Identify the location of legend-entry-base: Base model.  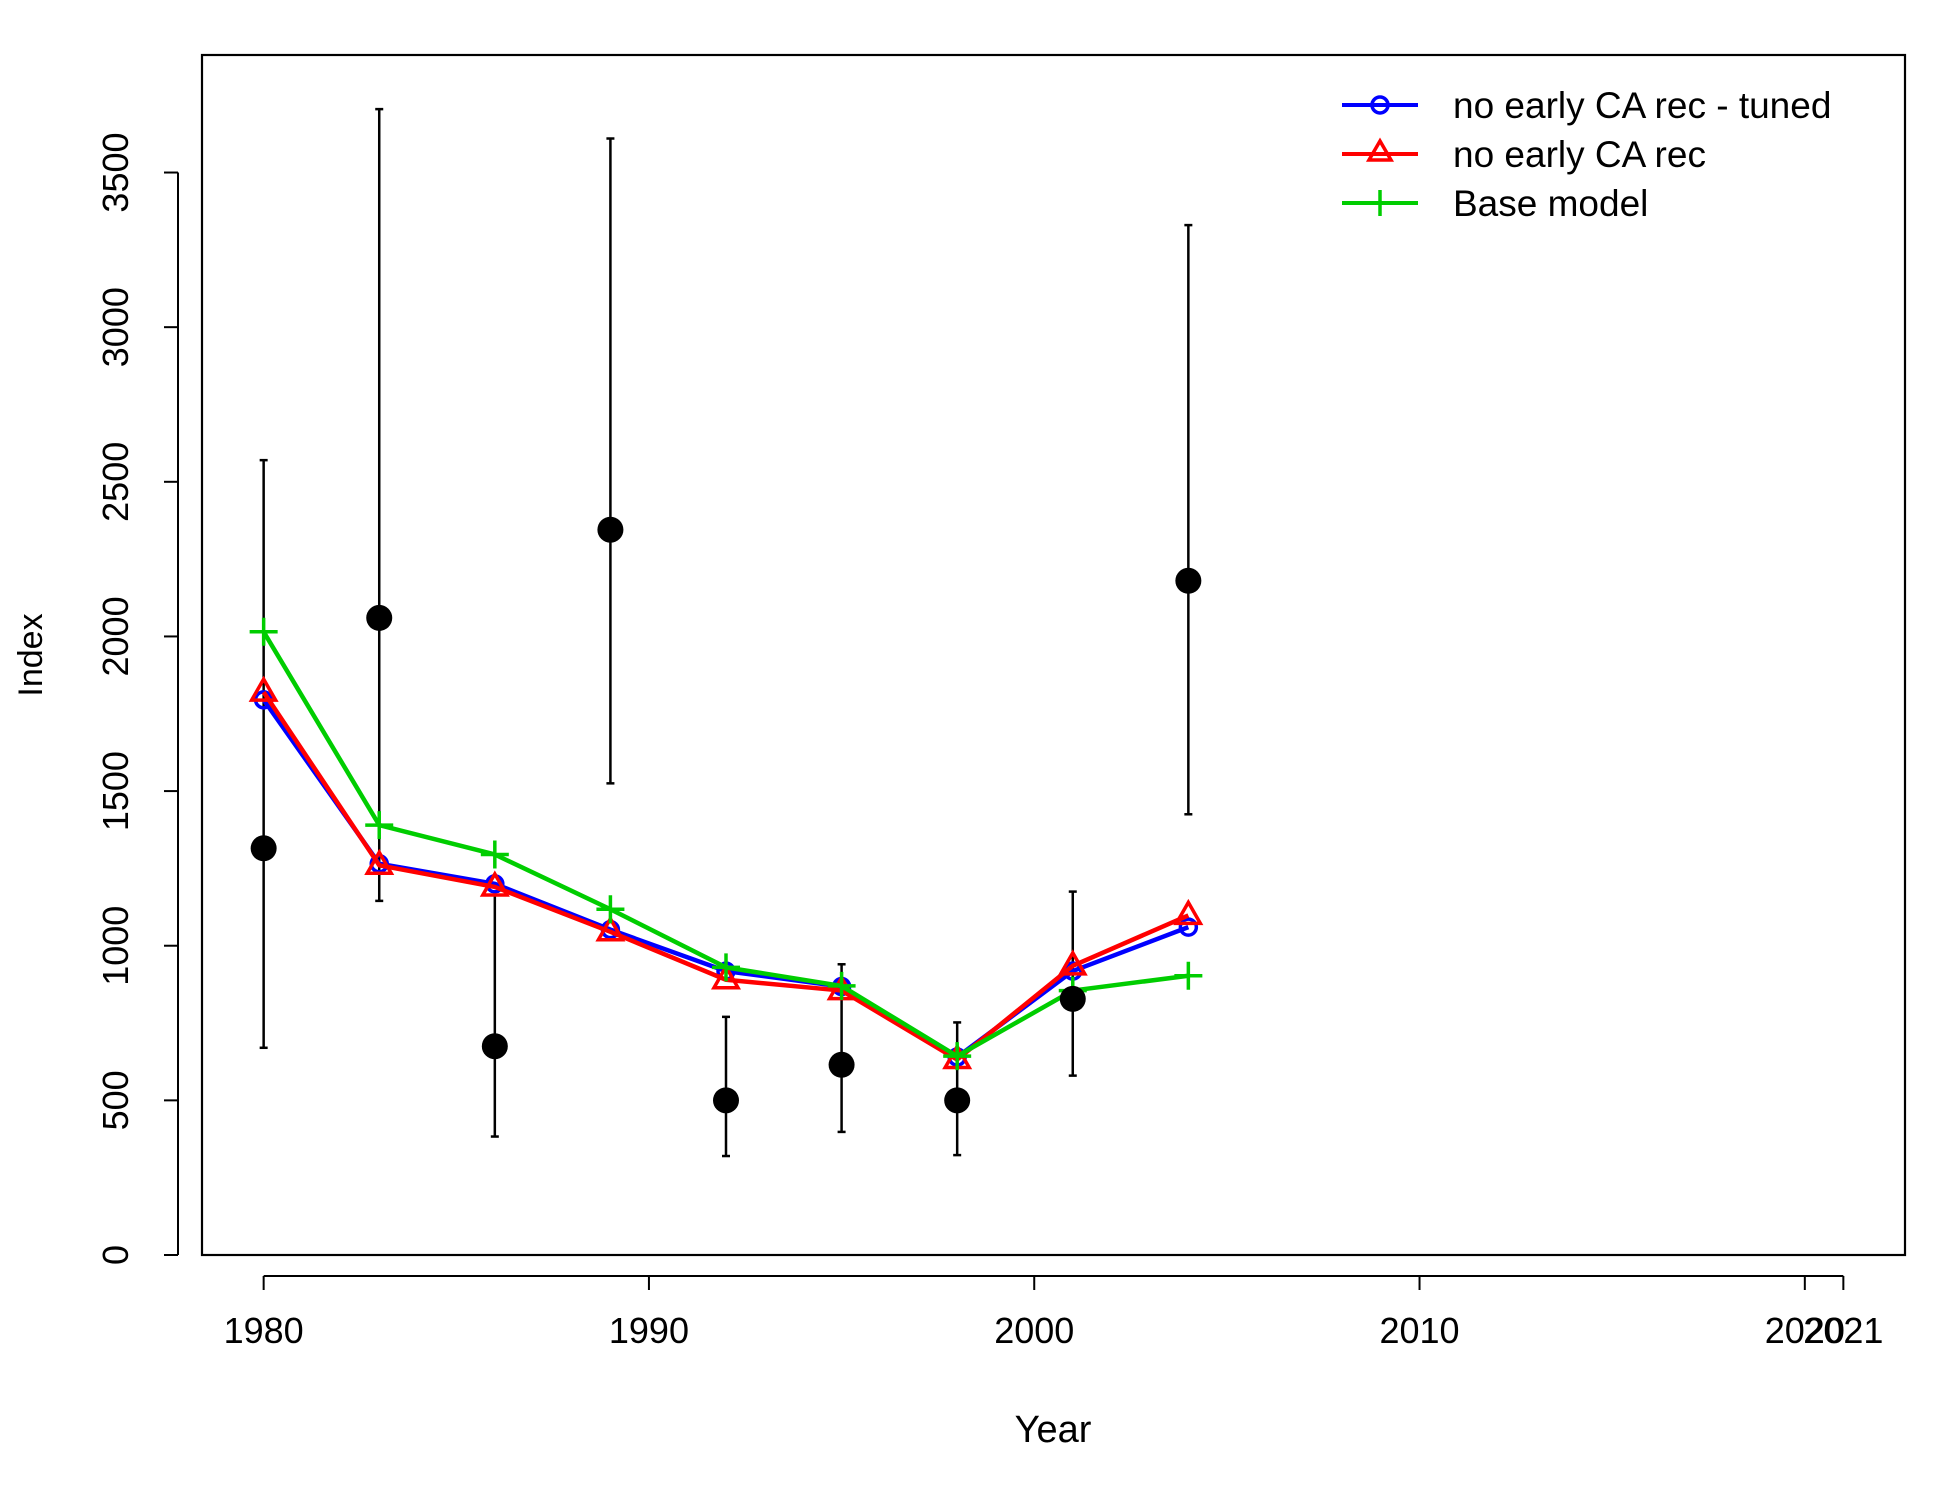
(1495, 203).